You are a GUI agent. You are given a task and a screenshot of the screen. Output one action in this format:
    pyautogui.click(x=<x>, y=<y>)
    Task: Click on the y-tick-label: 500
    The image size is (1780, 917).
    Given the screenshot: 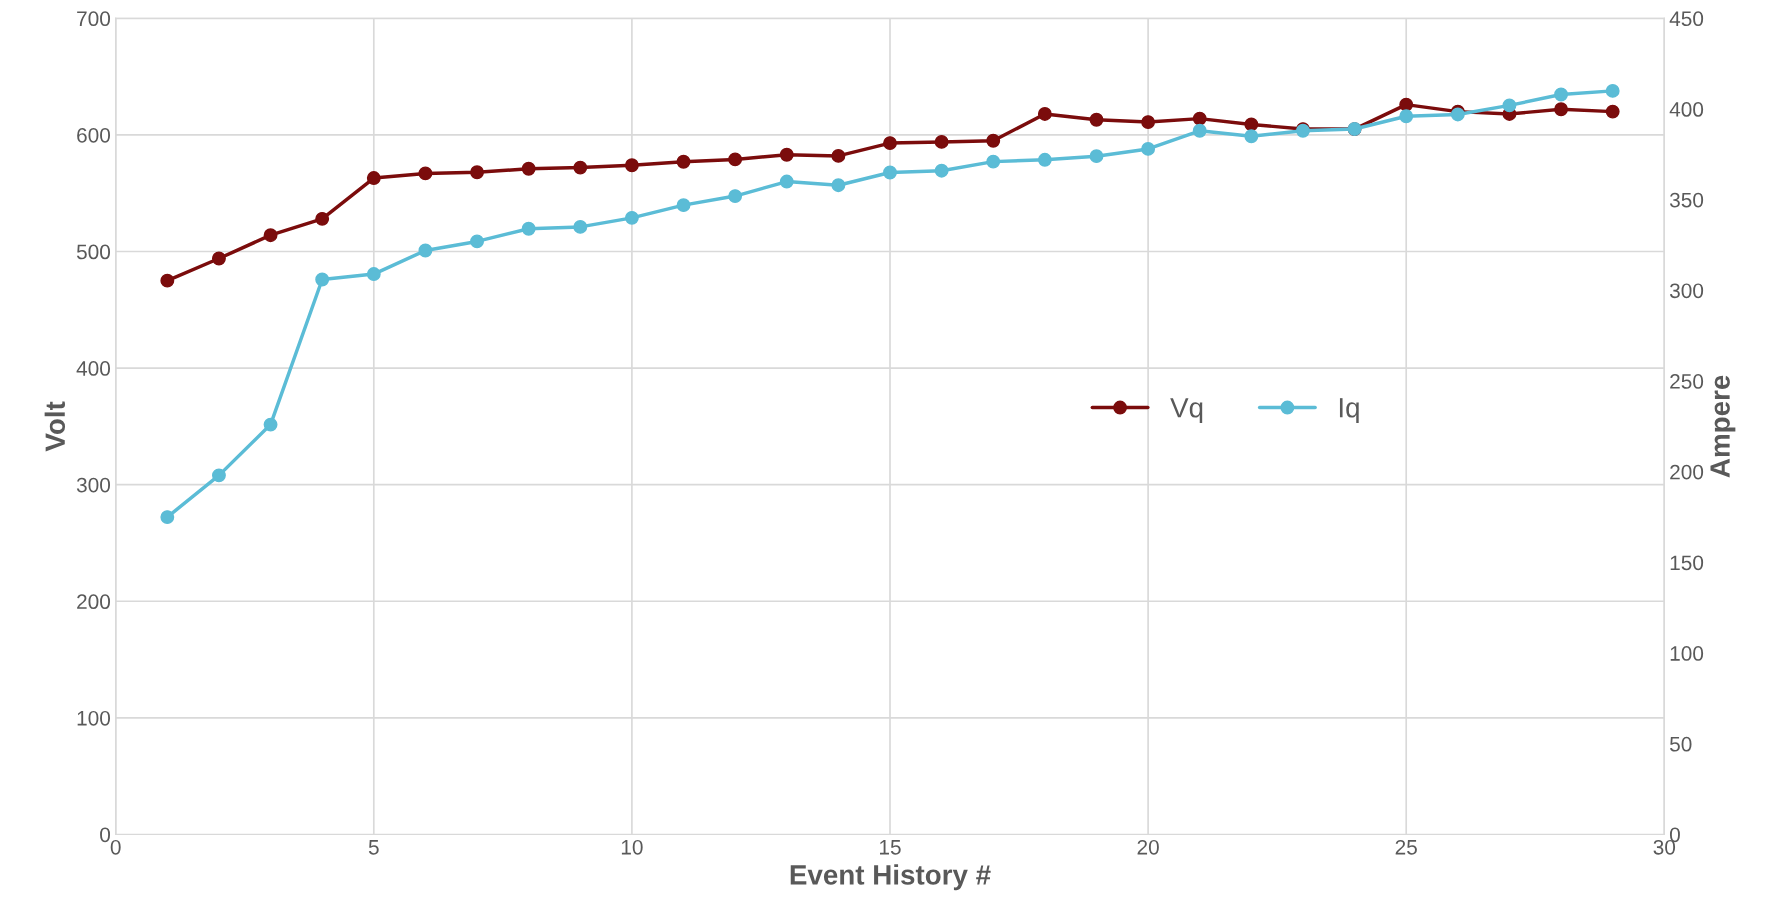 What is the action you would take?
    pyautogui.click(x=93, y=252)
    